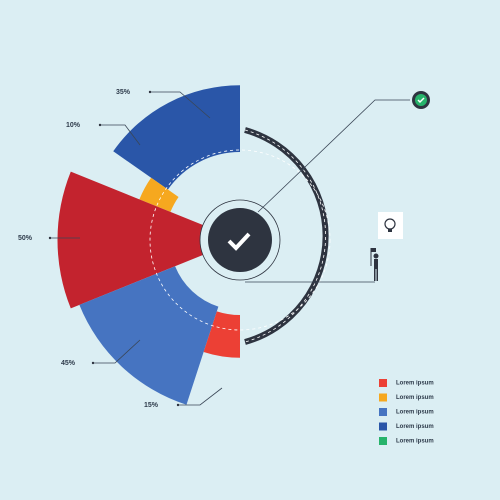  Describe the element at coordinates (25, 238) in the screenshot. I see `value-label: 50%` at that location.